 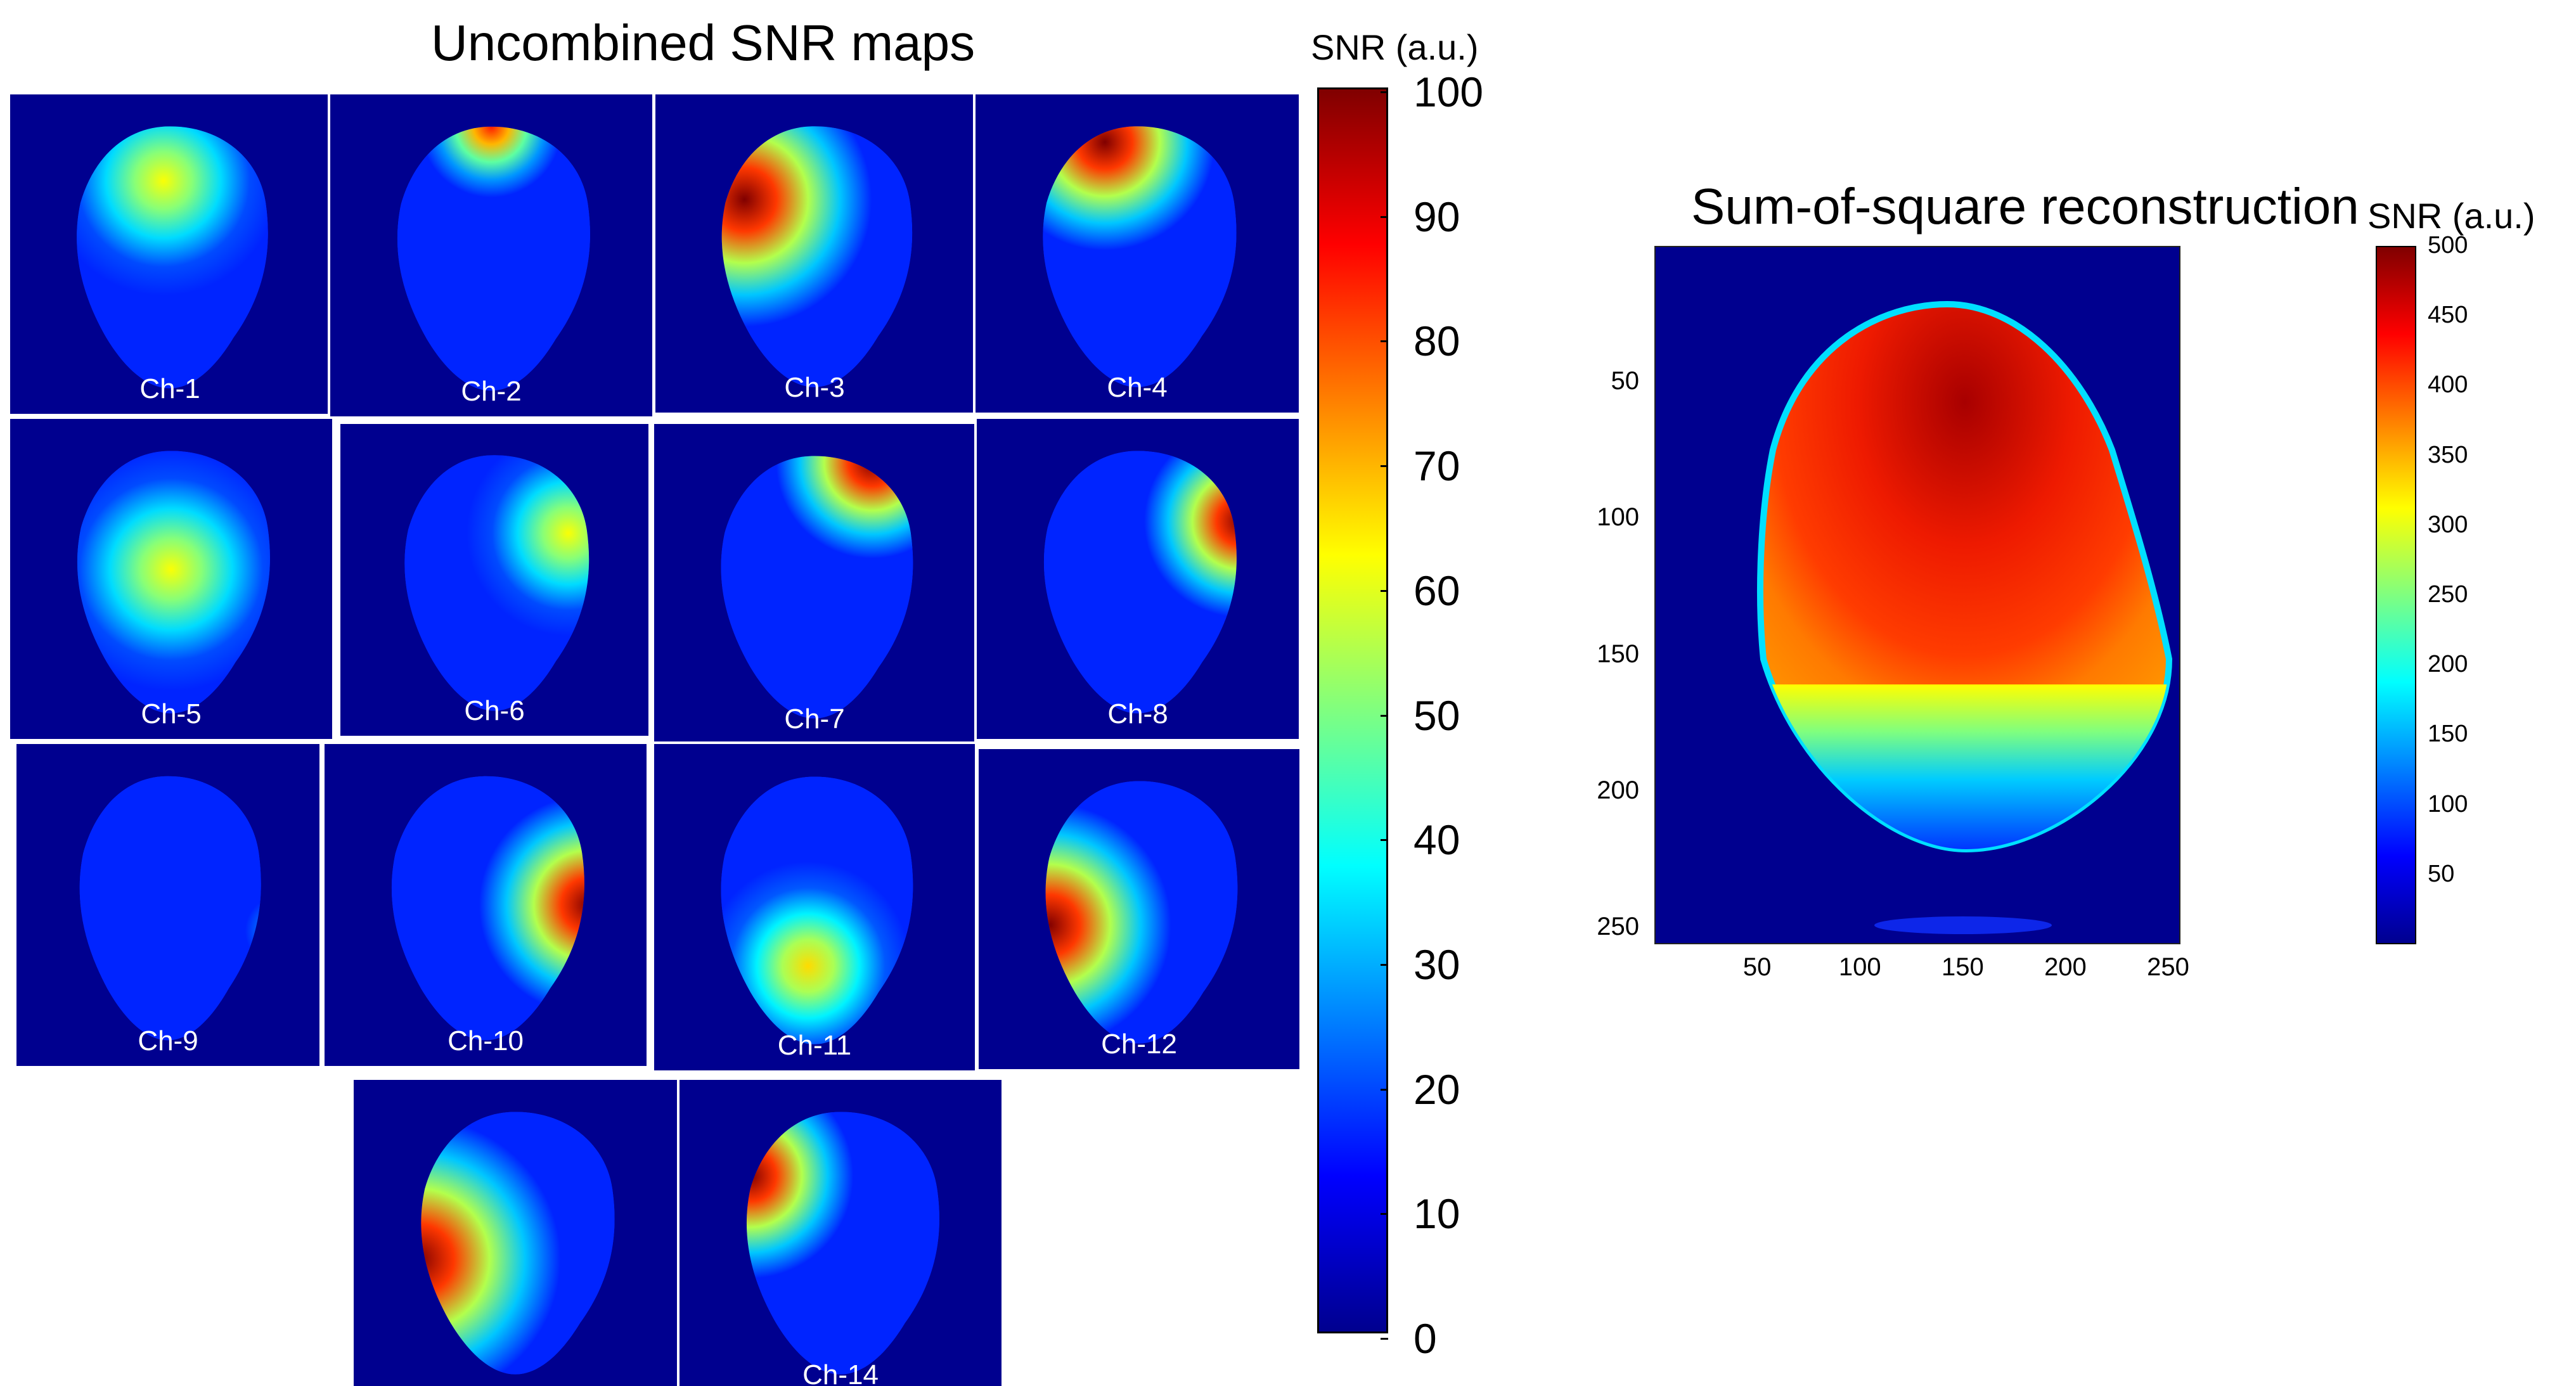 What do you see at coordinates (486, 1040) in the screenshot?
I see `channel-label: Ch-10` at bounding box center [486, 1040].